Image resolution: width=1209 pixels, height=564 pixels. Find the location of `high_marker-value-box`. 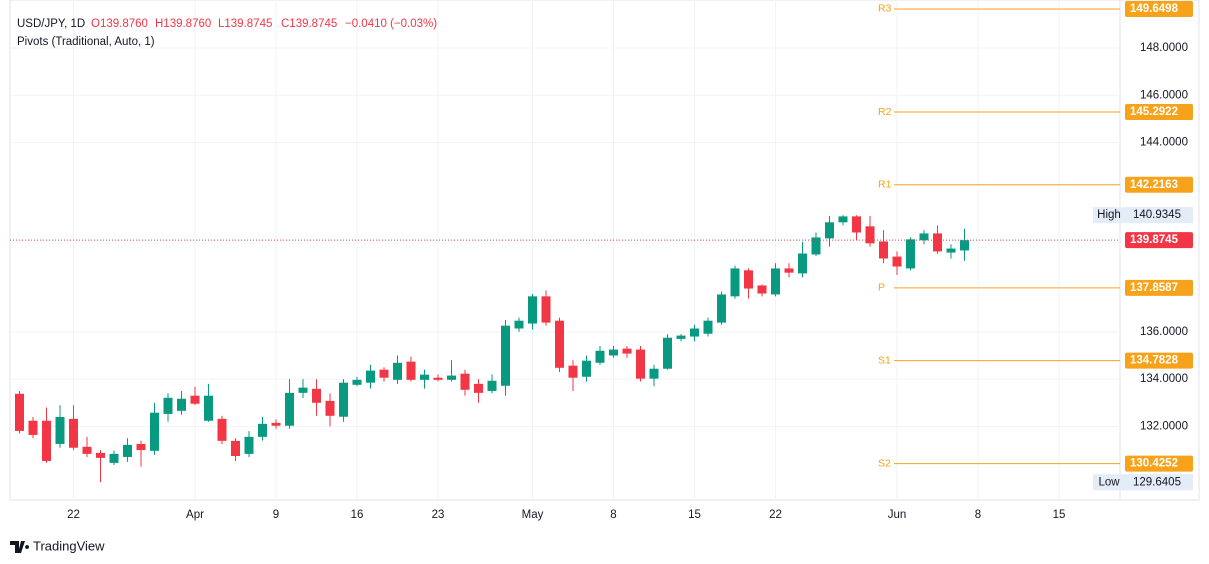

high_marker-value-box is located at coordinates (1159, 215).